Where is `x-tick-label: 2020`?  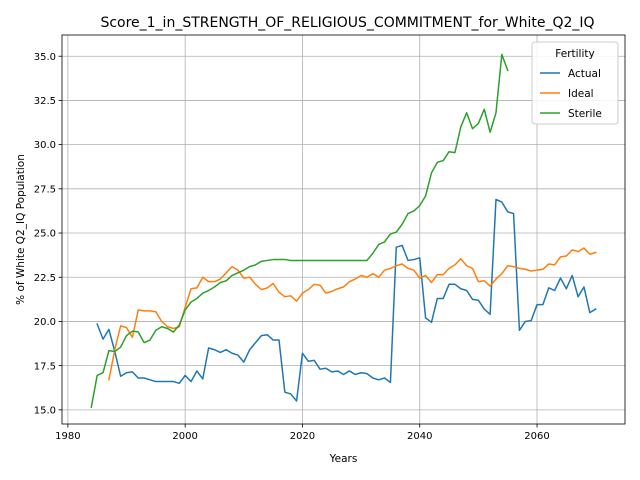
x-tick-label: 2020 is located at coordinates (302, 436).